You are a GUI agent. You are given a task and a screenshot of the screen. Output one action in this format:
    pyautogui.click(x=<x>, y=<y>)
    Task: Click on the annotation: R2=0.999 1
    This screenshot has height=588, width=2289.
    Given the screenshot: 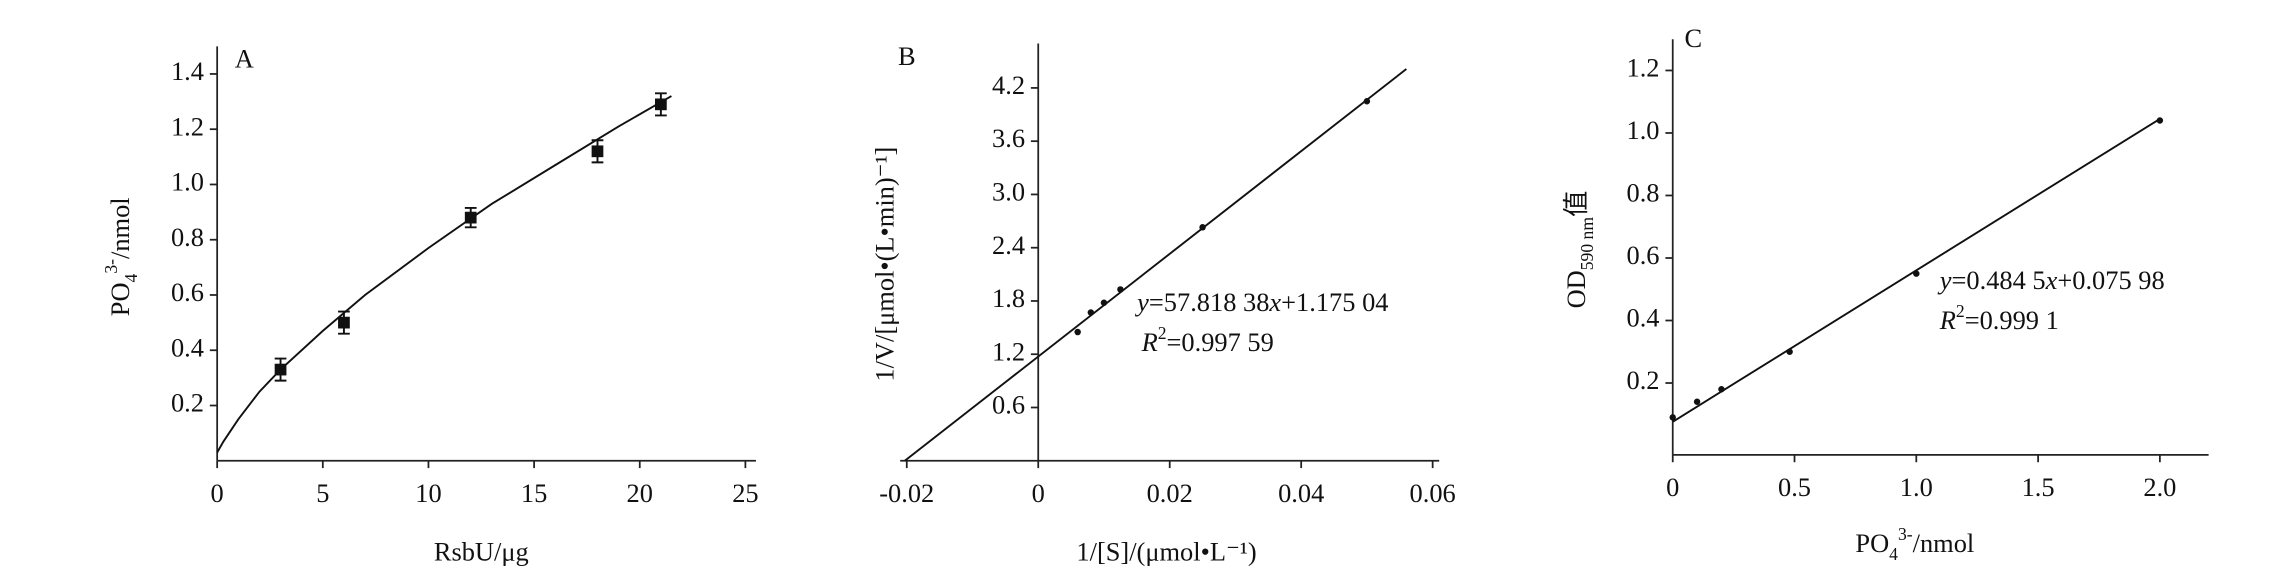 What is the action you would take?
    pyautogui.click(x=1999, y=318)
    